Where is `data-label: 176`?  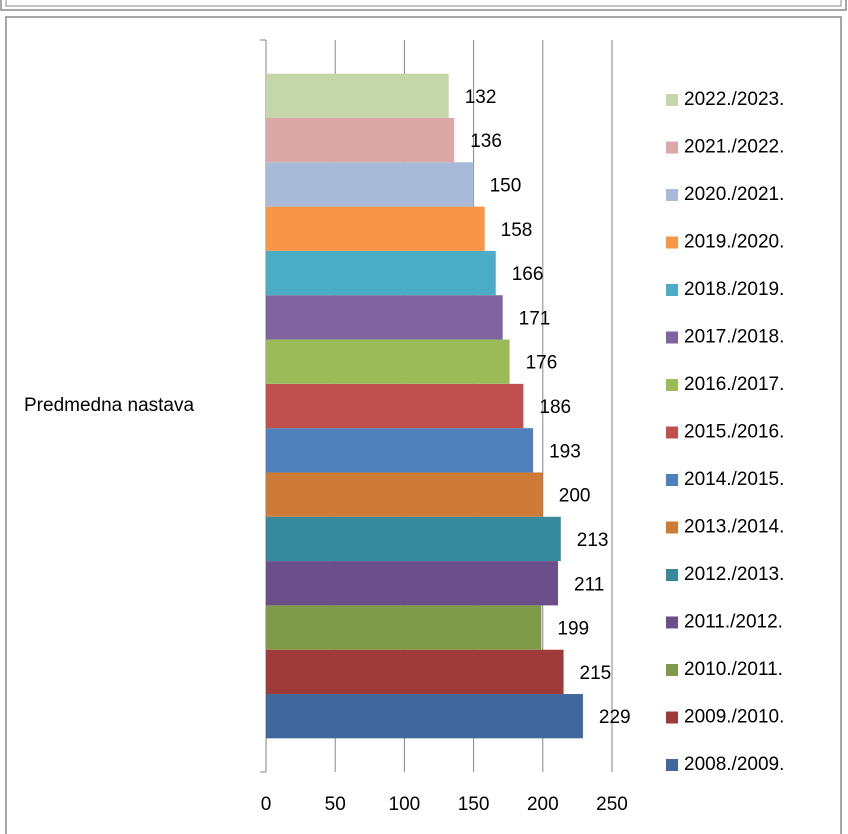
data-label: 176 is located at coordinates (542, 363).